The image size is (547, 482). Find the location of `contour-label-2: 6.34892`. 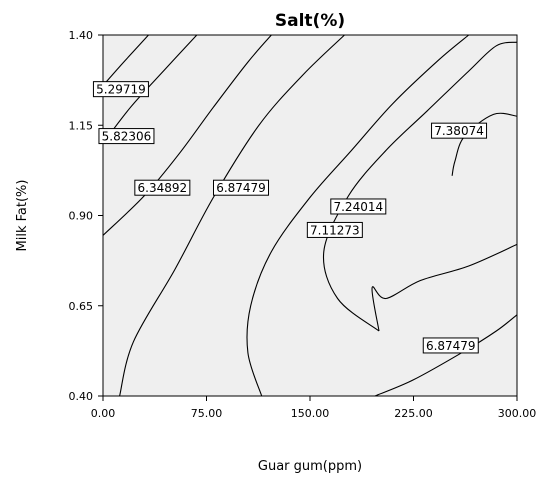

contour-label-2: 6.34892 is located at coordinates (162, 187).